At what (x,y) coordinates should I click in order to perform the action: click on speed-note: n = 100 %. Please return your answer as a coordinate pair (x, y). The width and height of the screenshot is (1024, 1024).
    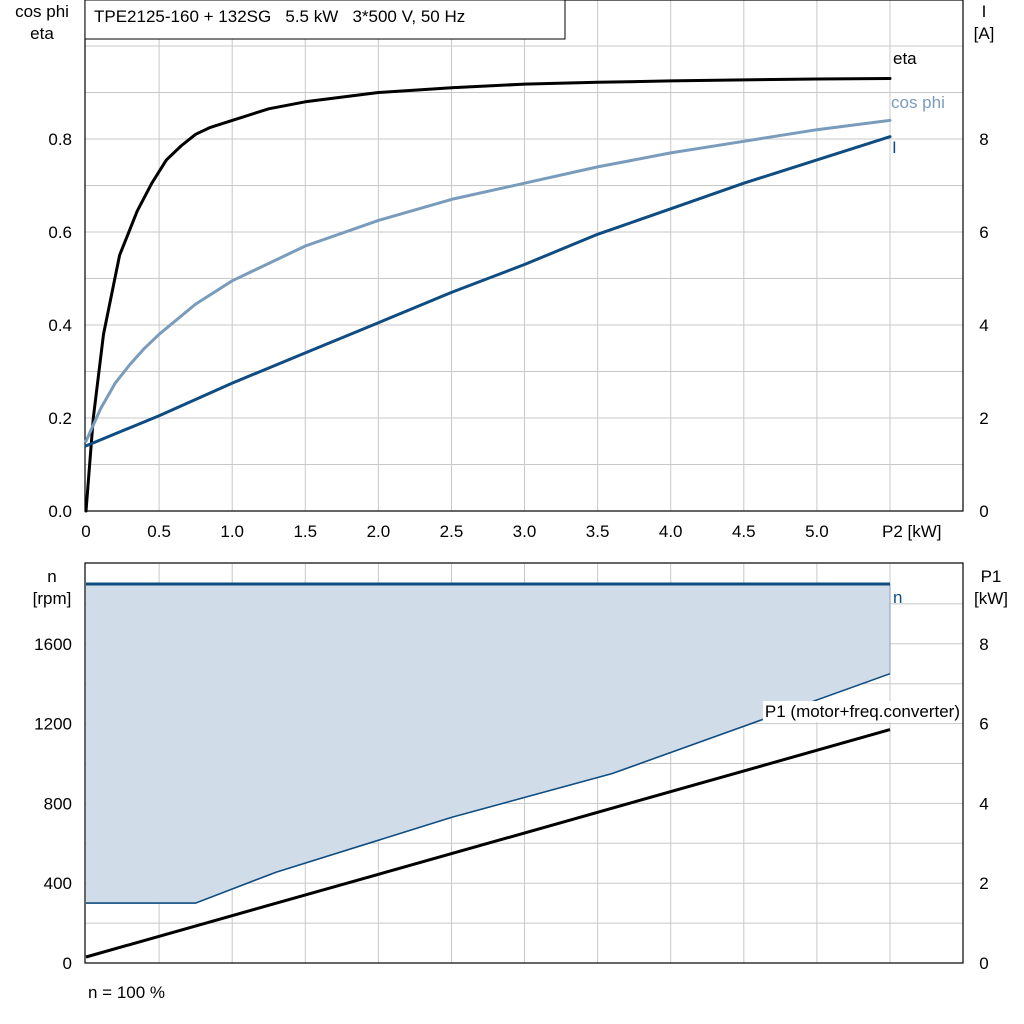
    Looking at the image, I should click on (126, 992).